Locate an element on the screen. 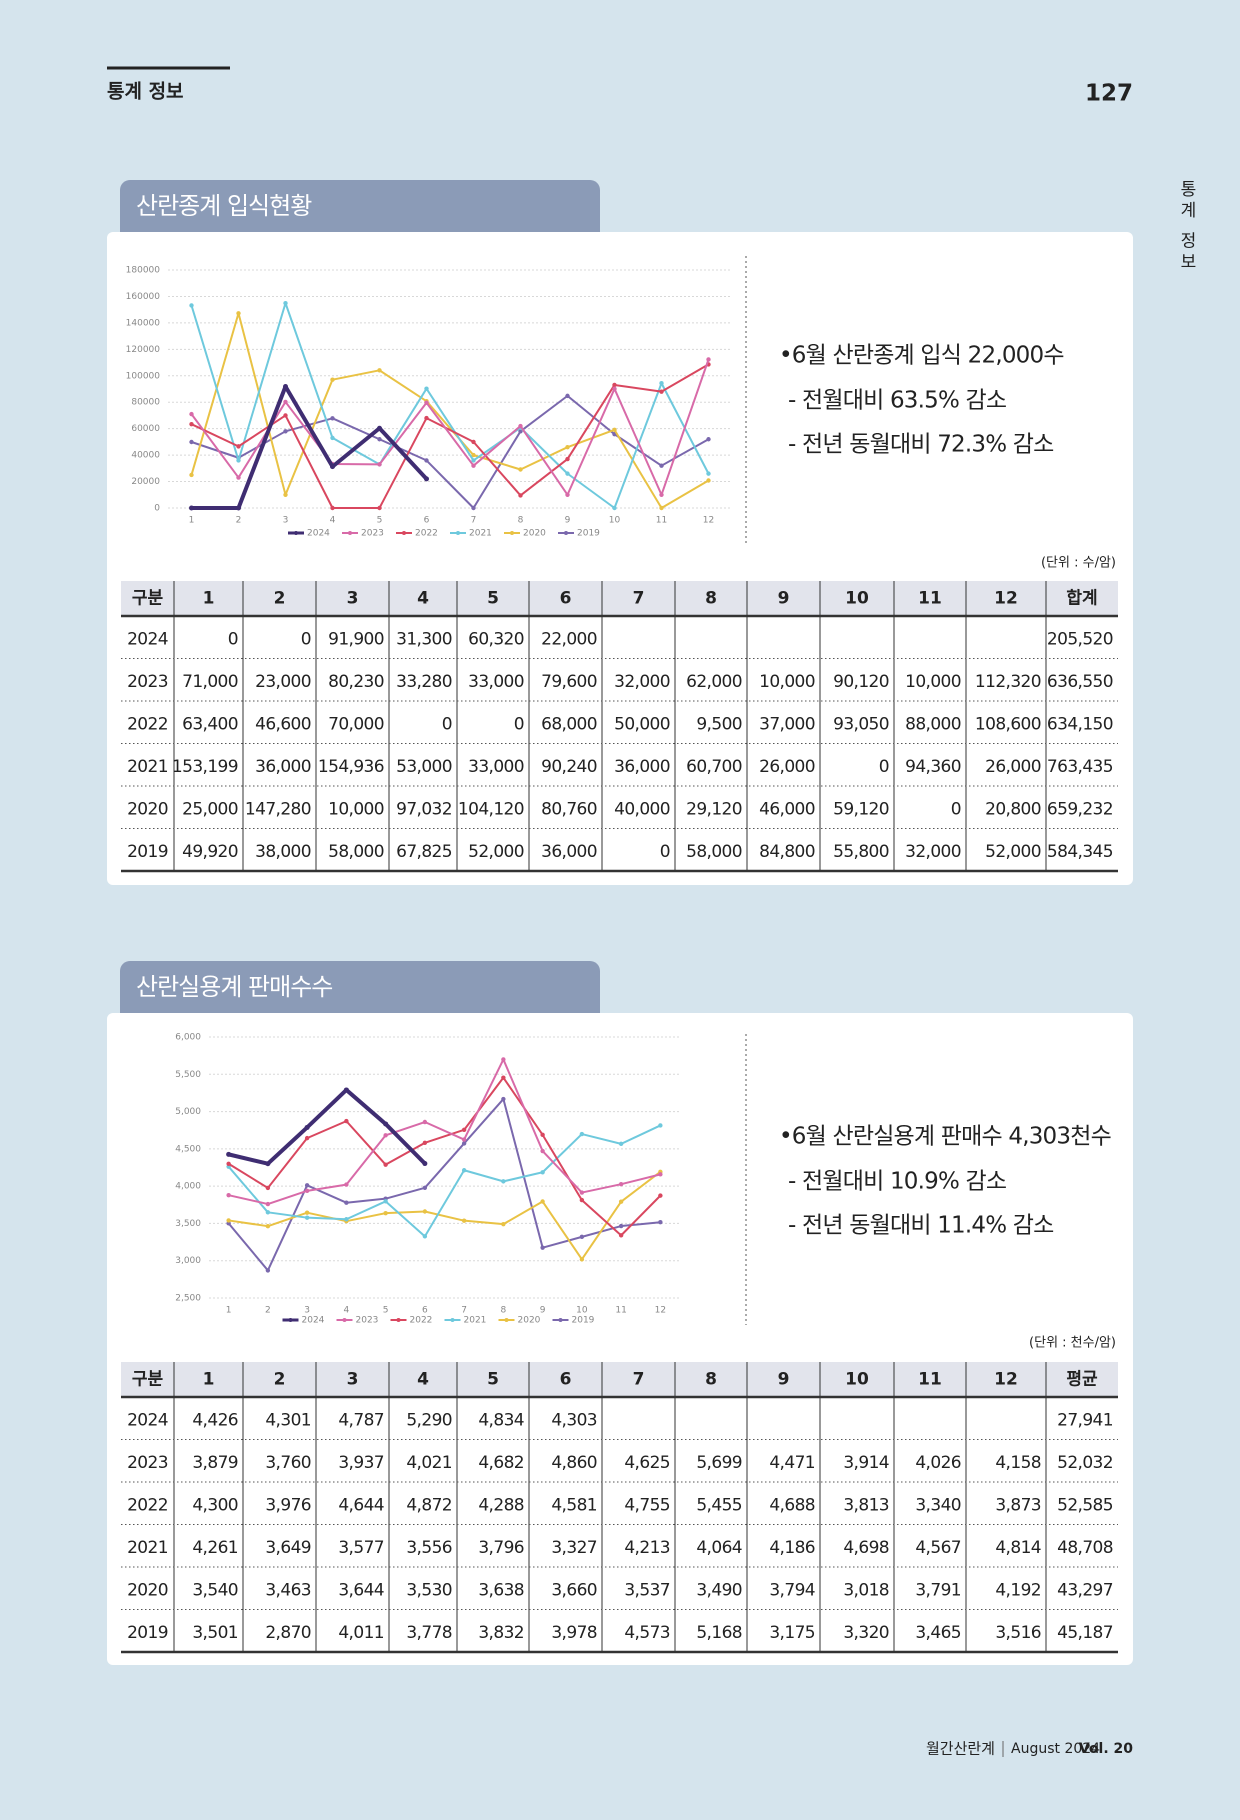  table-cell: 4,158 is located at coordinates (1018, 1463).